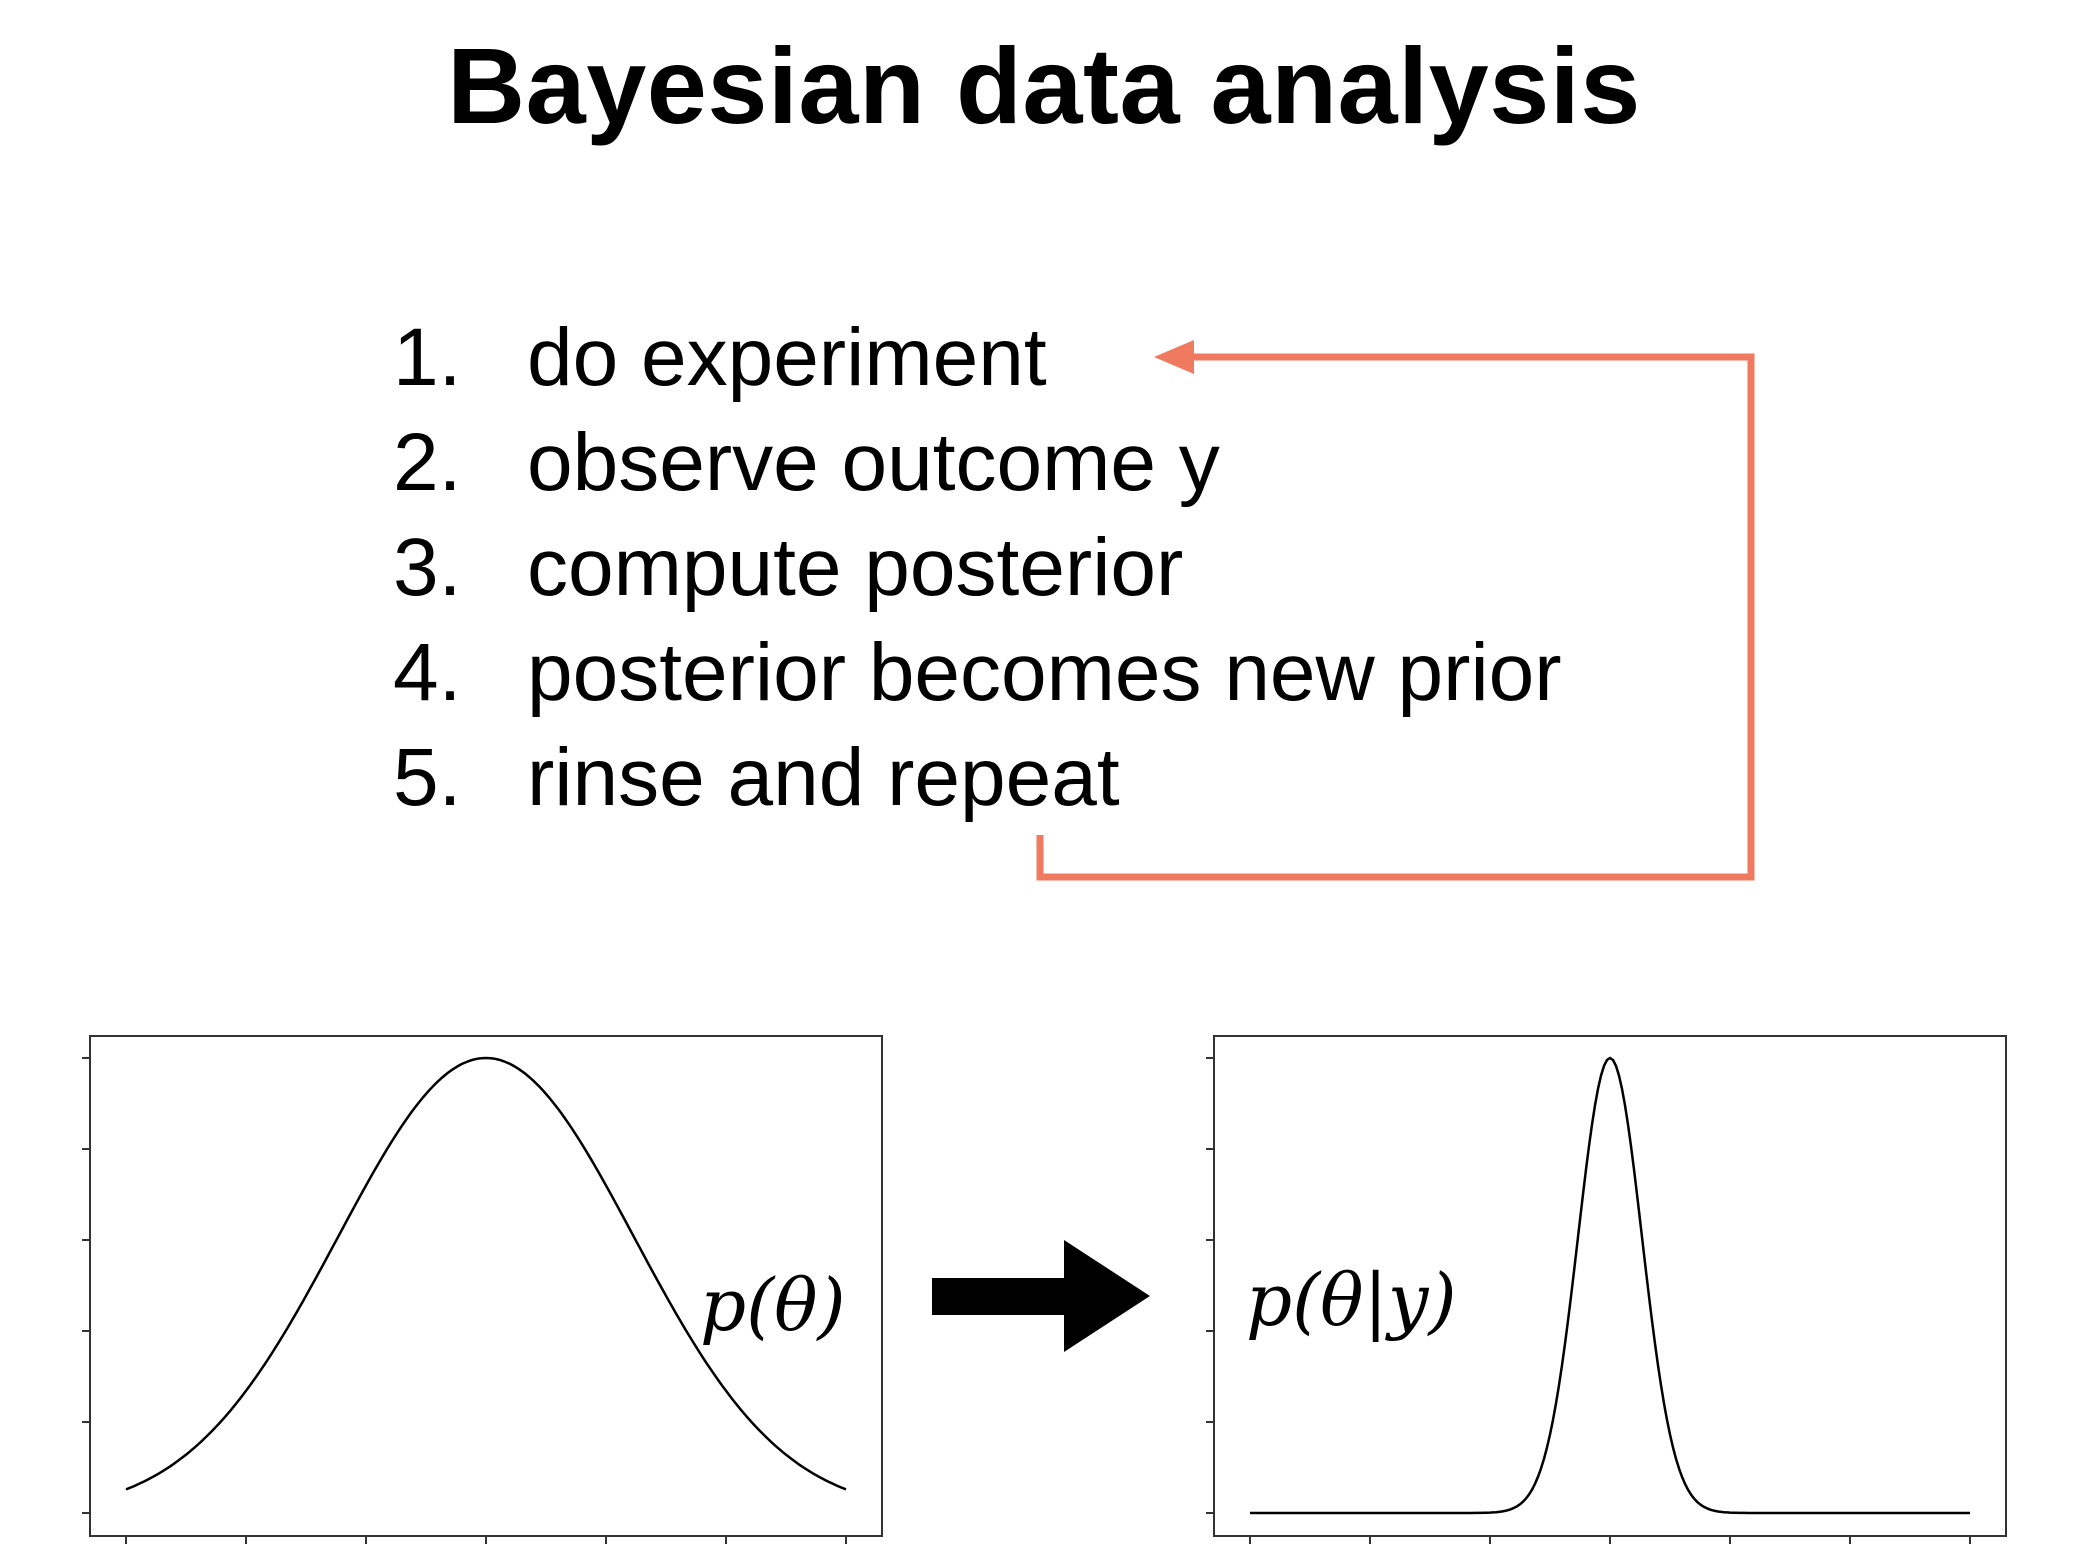 The height and width of the screenshot is (1562, 2088). I want to click on loop-arrow, so click(1395, 610).